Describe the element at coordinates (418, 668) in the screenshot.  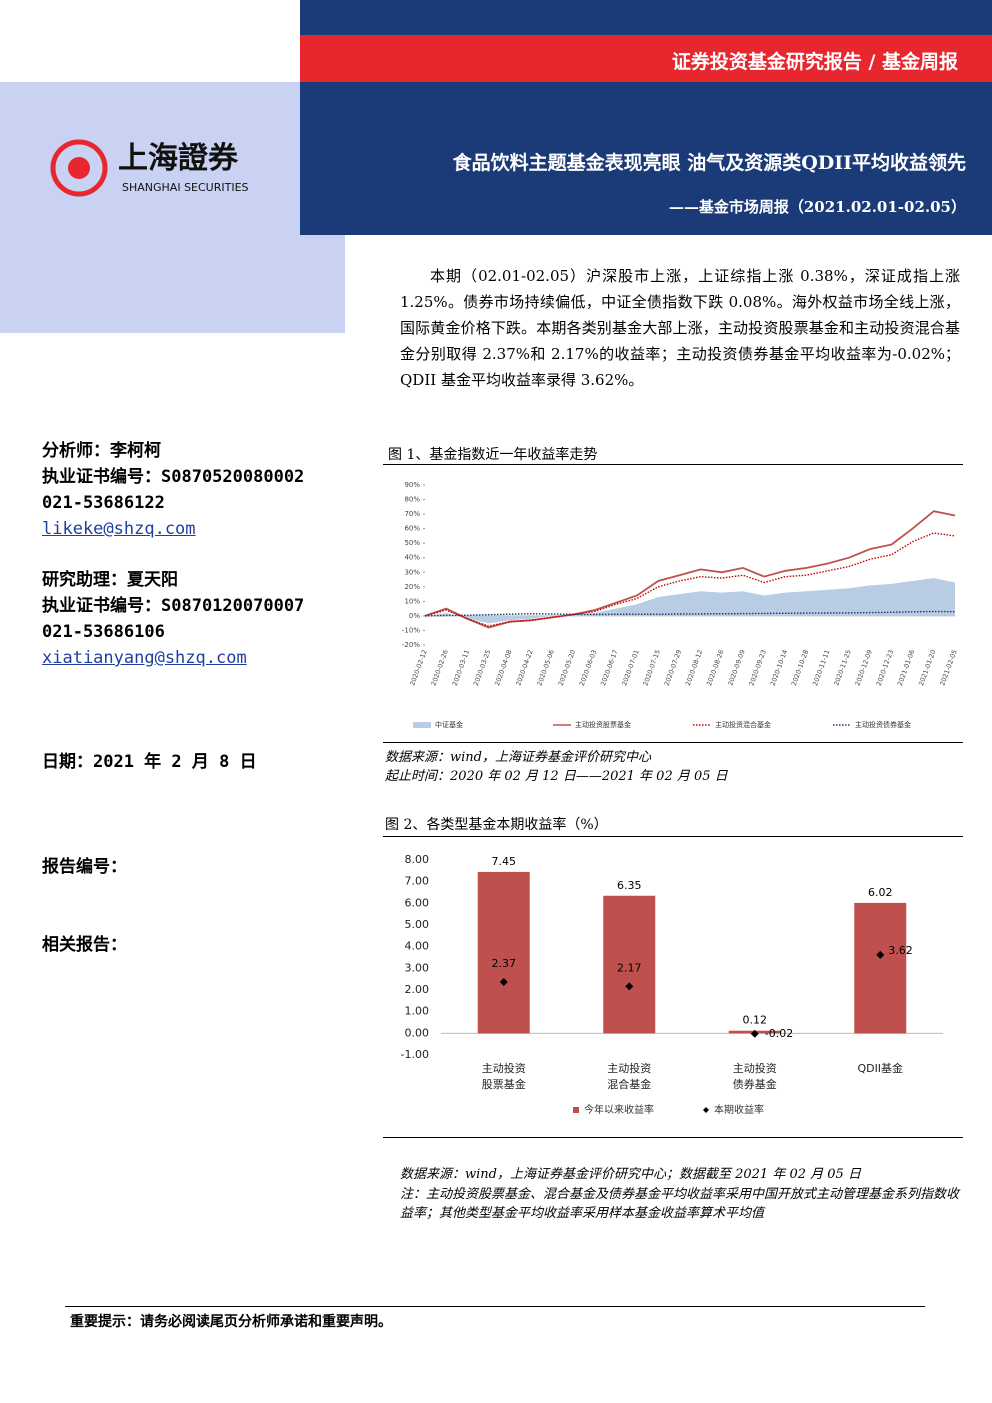
I see `x-tick-label: 2020-02-12` at that location.